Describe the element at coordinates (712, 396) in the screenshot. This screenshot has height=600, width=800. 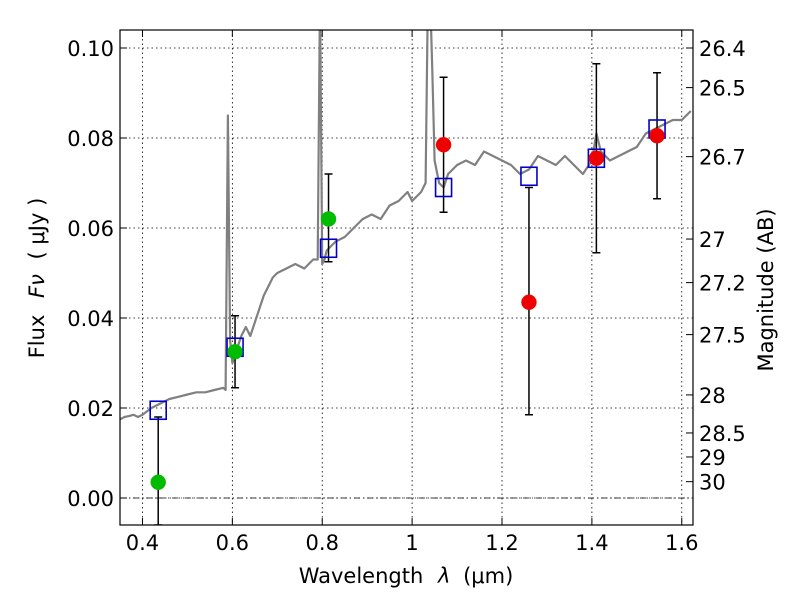
I see `mag-tick-label: 28` at that location.